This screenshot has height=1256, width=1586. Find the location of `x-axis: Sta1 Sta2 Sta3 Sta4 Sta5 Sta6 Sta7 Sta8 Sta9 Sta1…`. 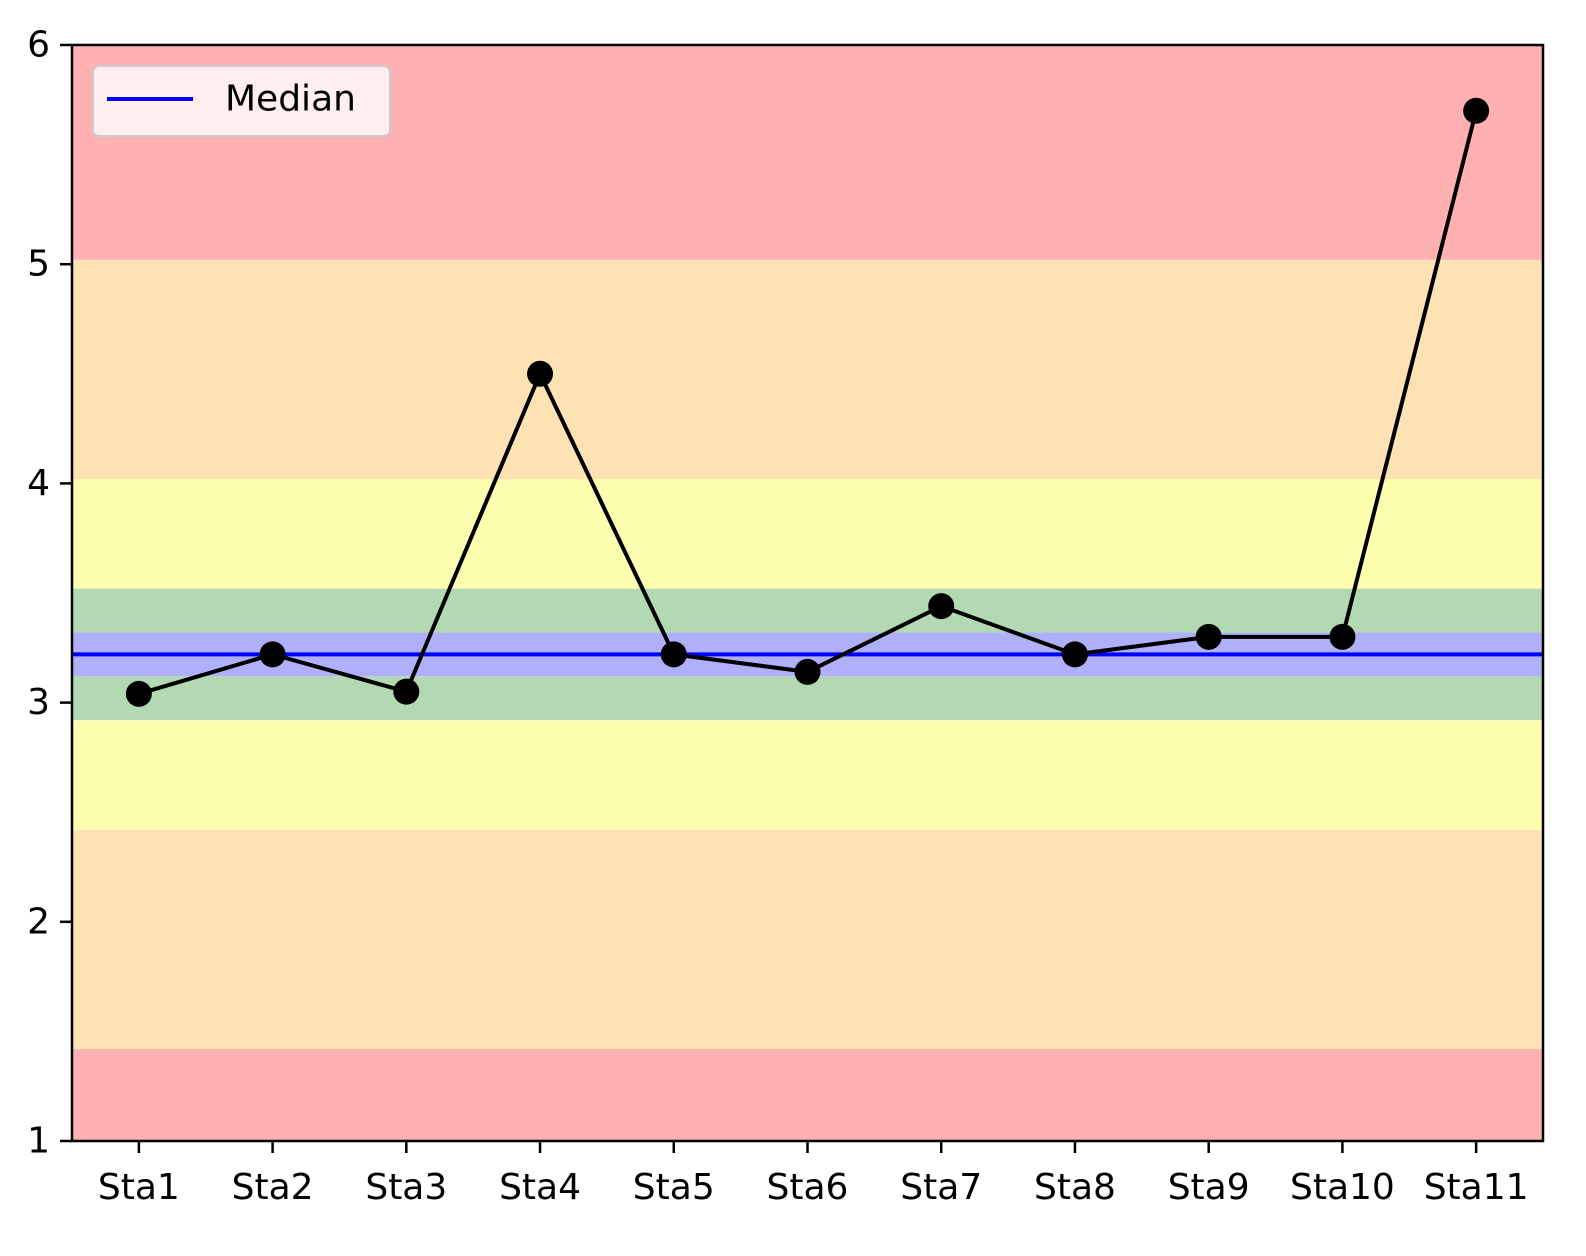

x-axis: Sta1 Sta2 Sta3 Sta4 Sta5 Sta6 Sta7 Sta8 Sta9 Sta1… is located at coordinates (813, 1174).